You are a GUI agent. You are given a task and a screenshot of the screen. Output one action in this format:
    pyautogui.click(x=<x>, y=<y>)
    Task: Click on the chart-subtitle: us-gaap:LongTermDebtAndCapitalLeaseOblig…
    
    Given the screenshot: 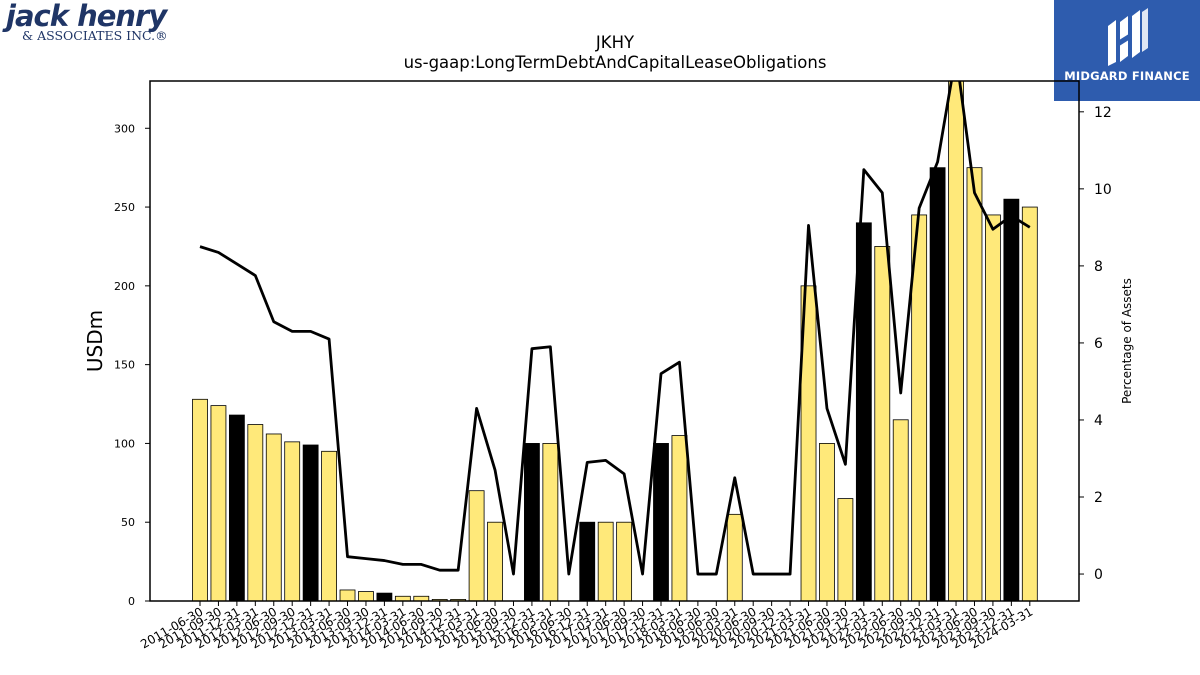 What is the action you would take?
    pyautogui.click(x=615, y=62)
    